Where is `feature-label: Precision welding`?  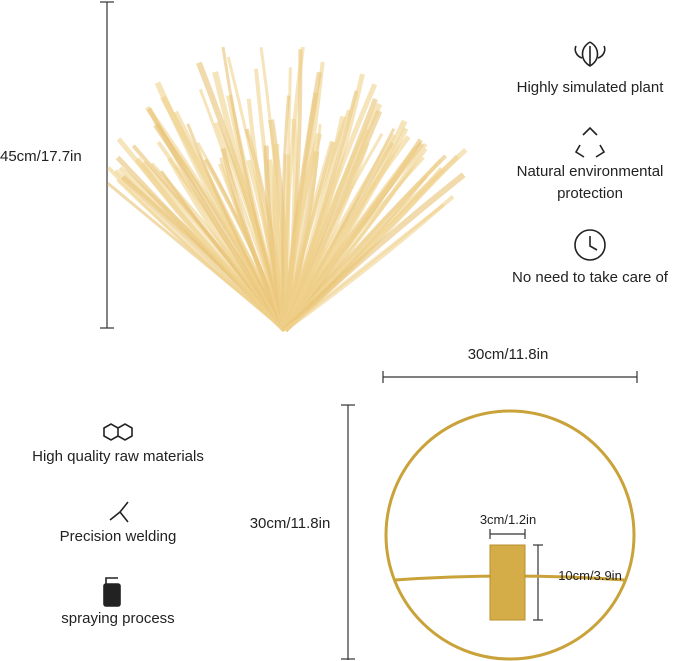 feature-label: Precision welding is located at coordinates (118, 536).